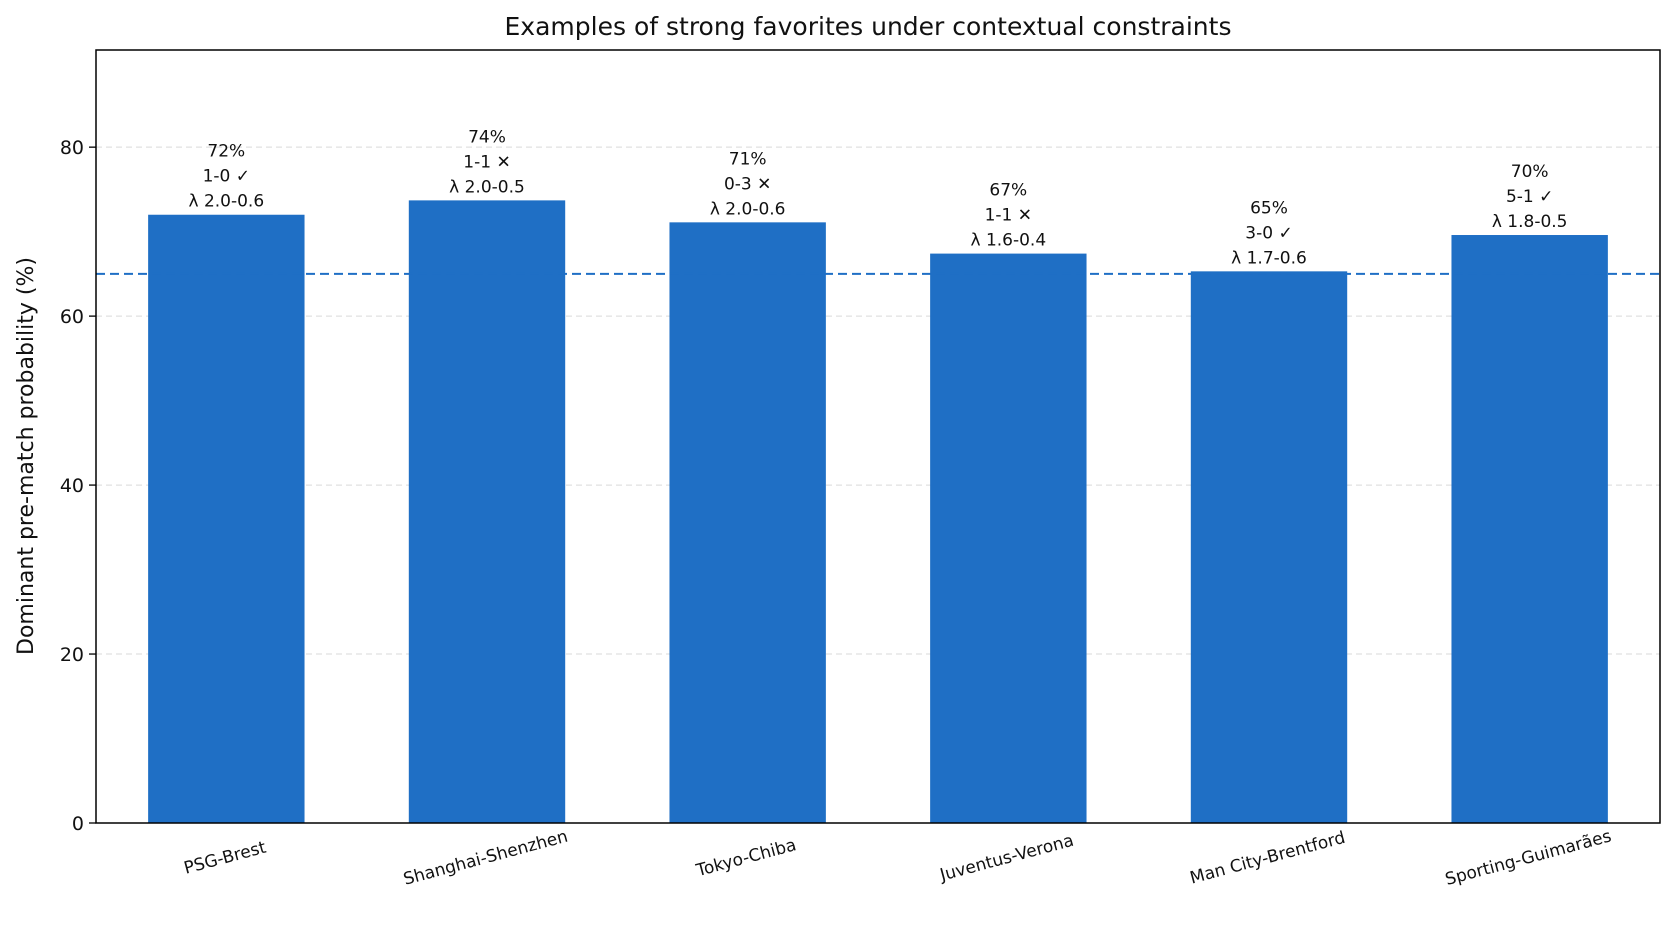  I want to click on data-label: 72%, so click(226, 152).